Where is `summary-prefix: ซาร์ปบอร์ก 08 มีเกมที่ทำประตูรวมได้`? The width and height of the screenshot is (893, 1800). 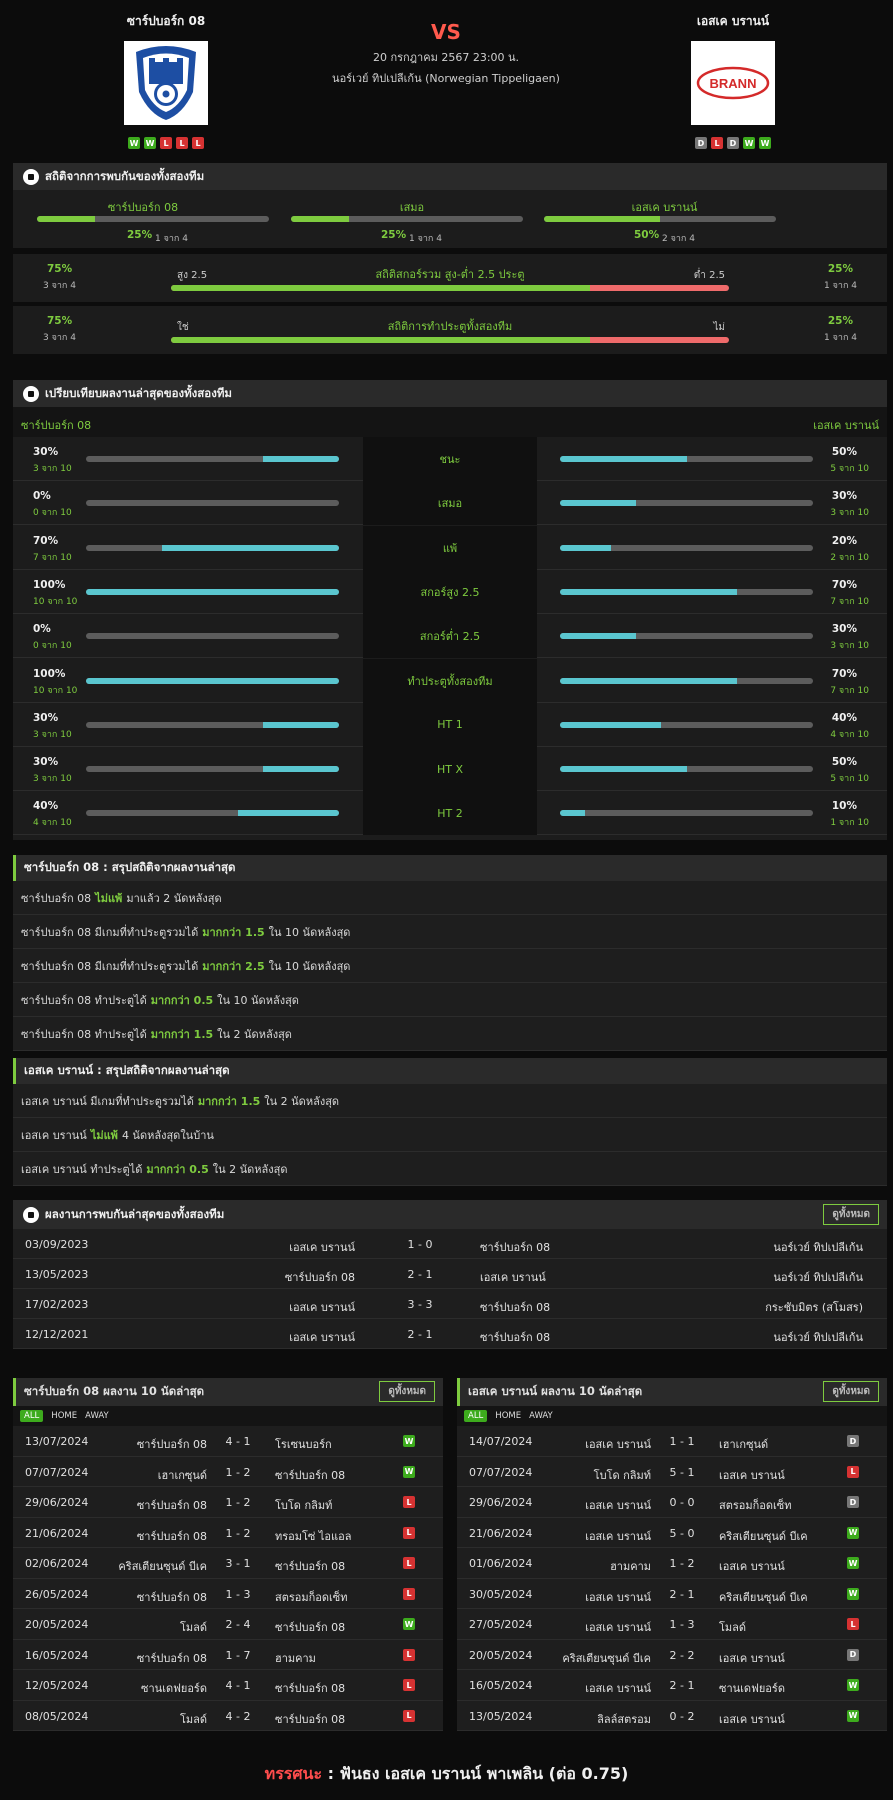
summary-prefix: ซาร์ปบอร์ก 08 มีเกมที่ทำประตูรวมได้ is located at coordinates (110, 932).